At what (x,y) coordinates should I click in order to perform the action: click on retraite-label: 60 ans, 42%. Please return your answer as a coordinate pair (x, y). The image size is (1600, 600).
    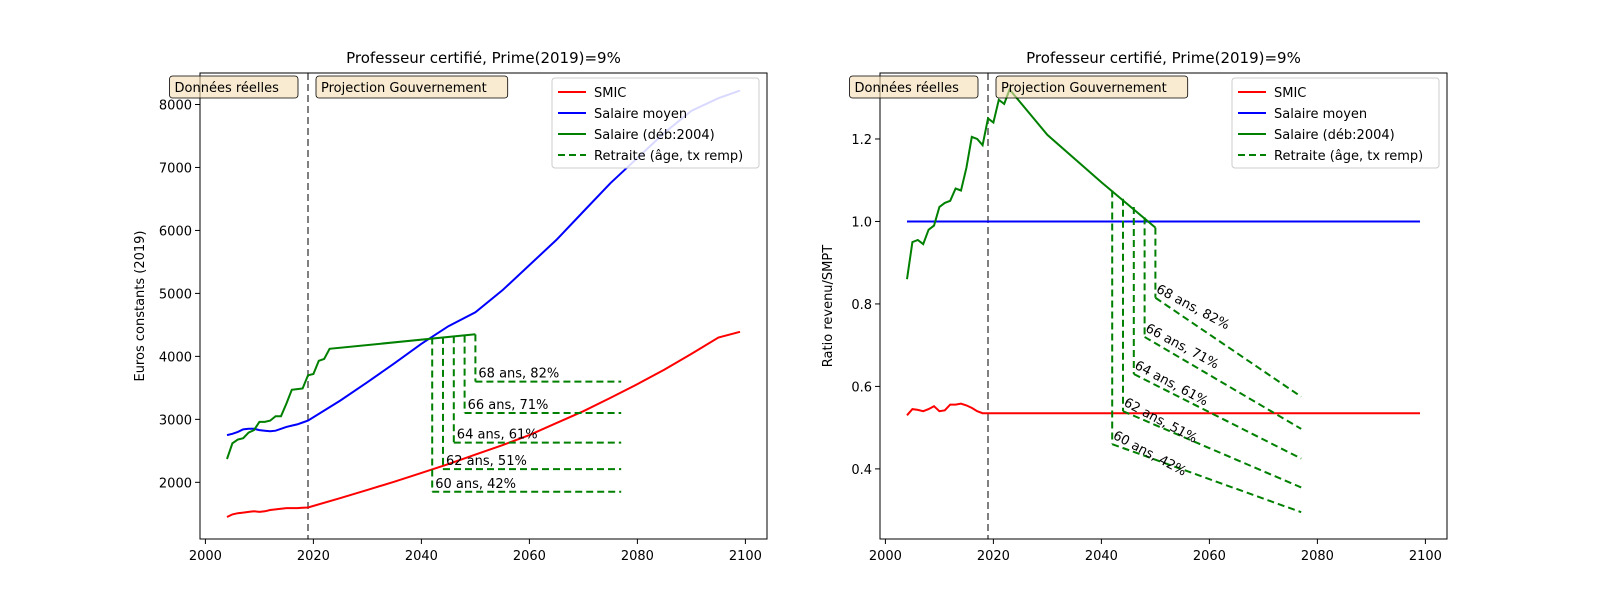
    Looking at the image, I should click on (475, 484).